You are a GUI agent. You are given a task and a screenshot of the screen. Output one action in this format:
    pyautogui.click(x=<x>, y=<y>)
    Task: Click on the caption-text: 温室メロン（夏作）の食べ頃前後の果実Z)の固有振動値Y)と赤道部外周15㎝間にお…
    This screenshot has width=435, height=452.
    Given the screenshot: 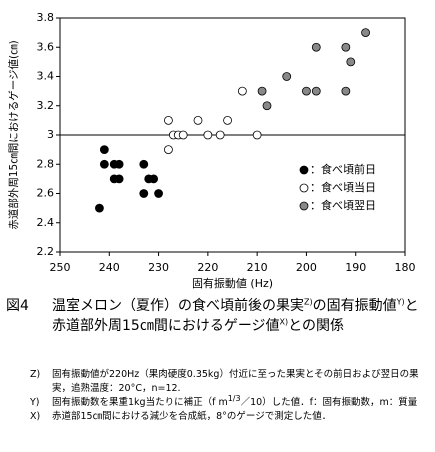 What is the action you would take?
    pyautogui.click(x=239, y=316)
    